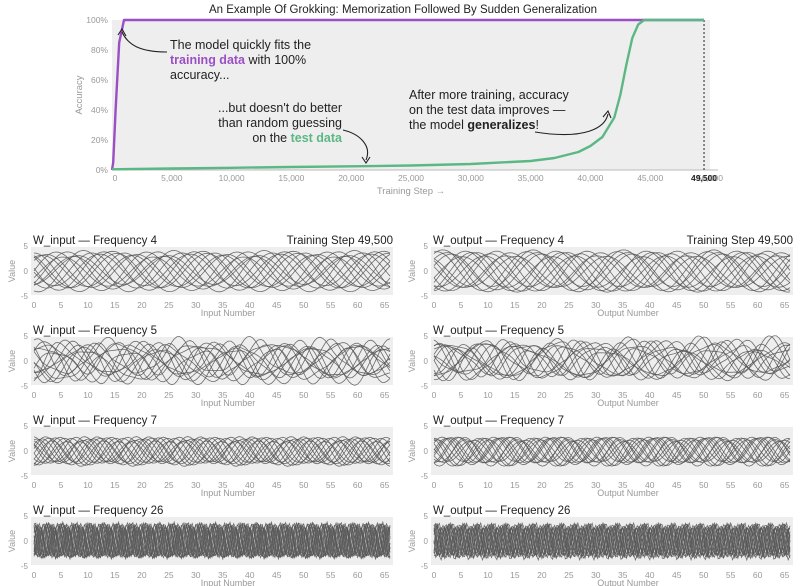  I want to click on x-tick-label: 10,000, so click(232, 178).